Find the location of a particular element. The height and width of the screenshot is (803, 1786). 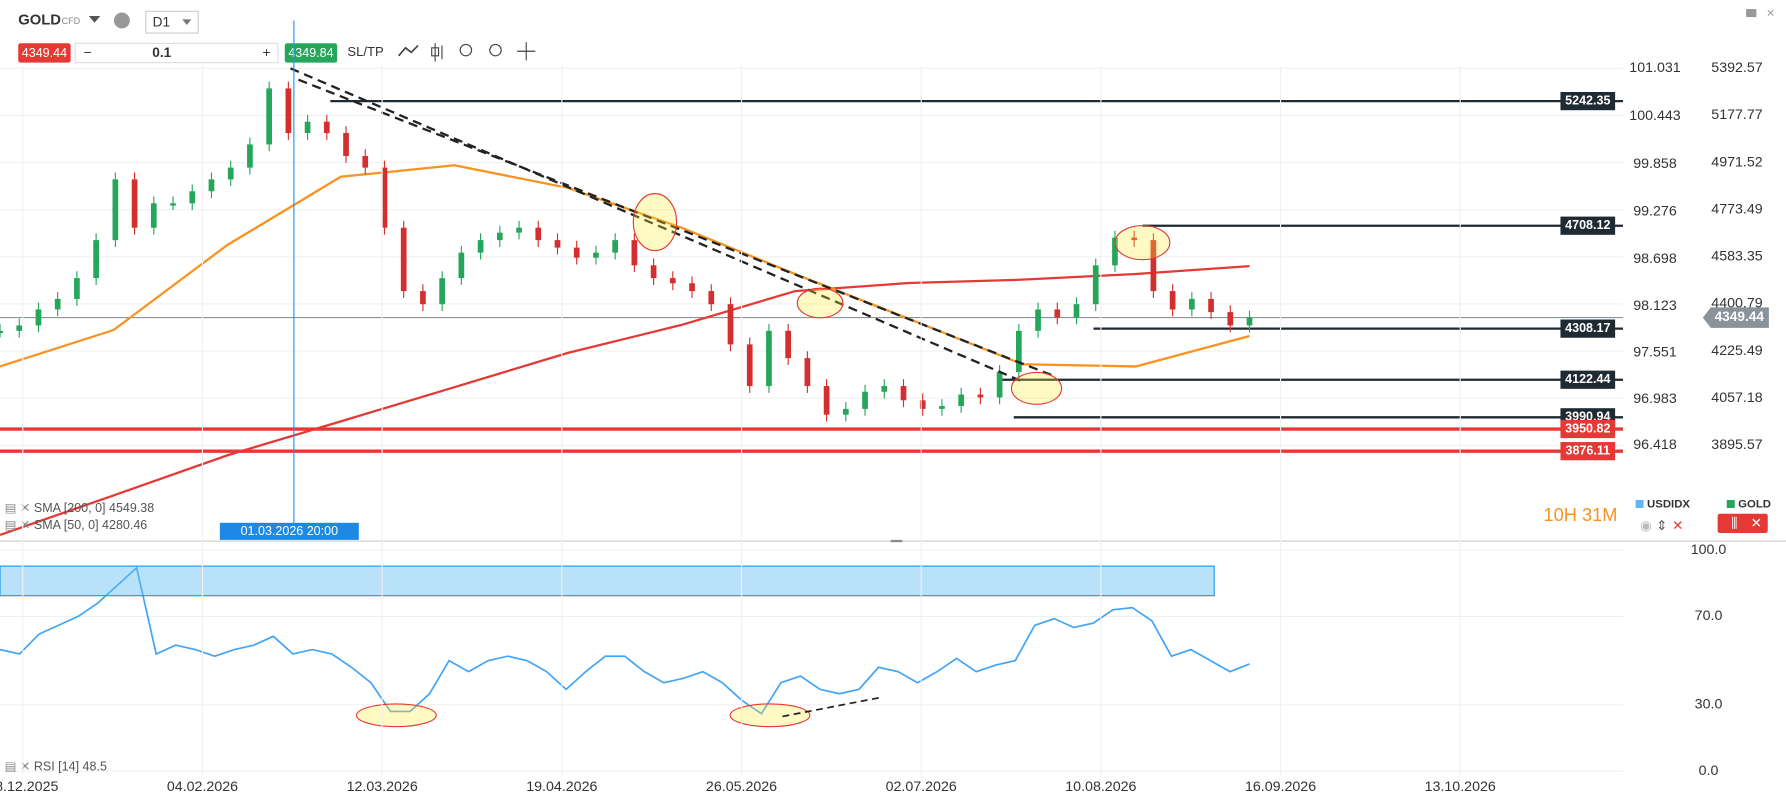

gold-swatch is located at coordinates (1730, 504).